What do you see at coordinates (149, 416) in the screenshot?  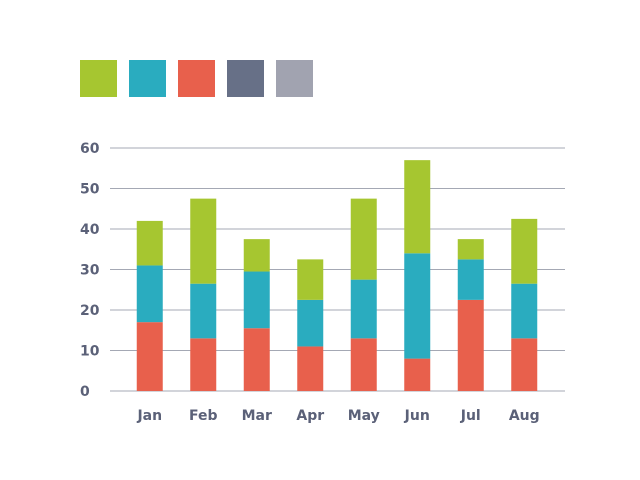 I see `x-tick-label: Jan` at bounding box center [149, 416].